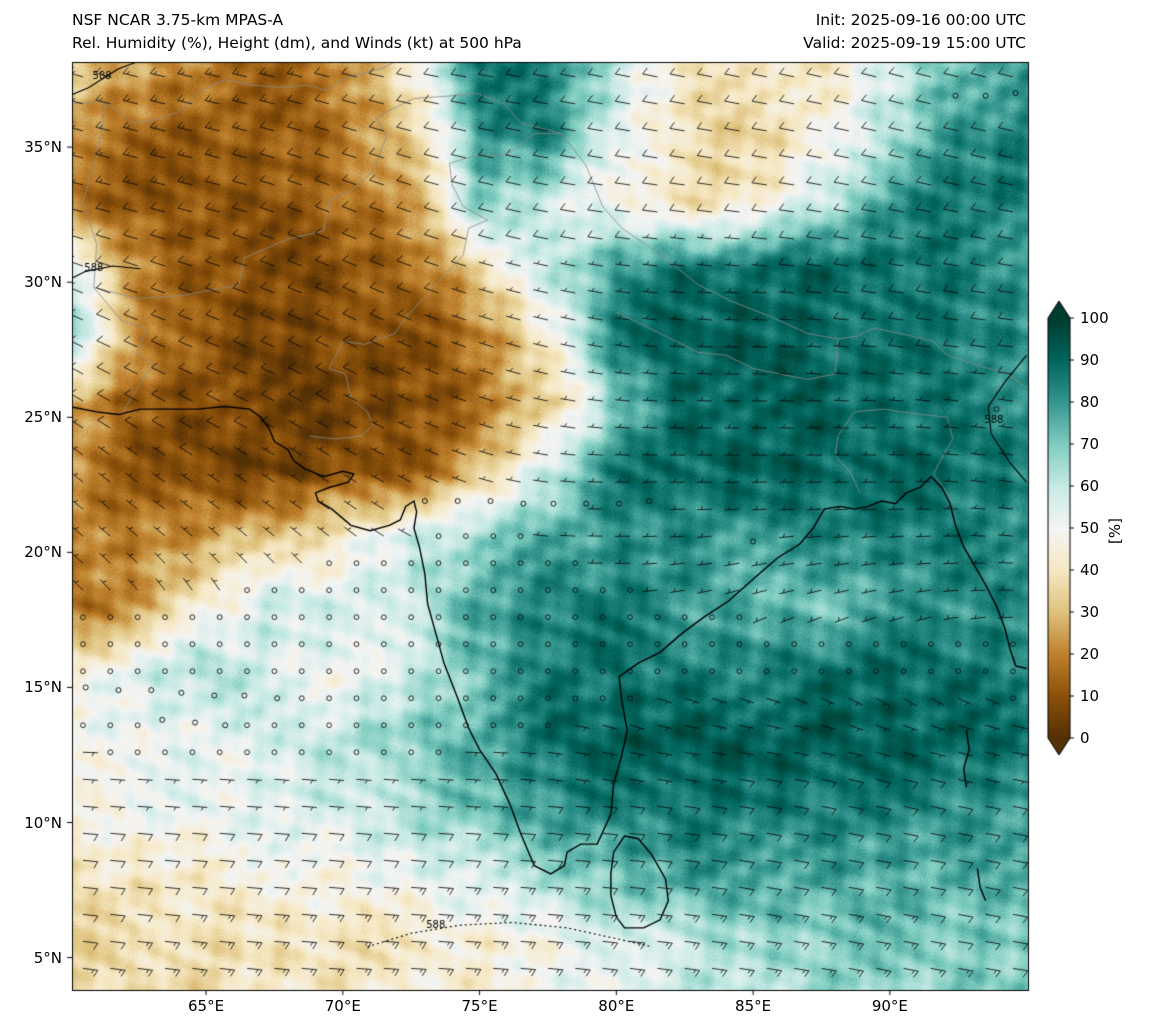  Describe the element at coordinates (47, 957) in the screenshot. I see `y-tick-label: 5°N` at that location.